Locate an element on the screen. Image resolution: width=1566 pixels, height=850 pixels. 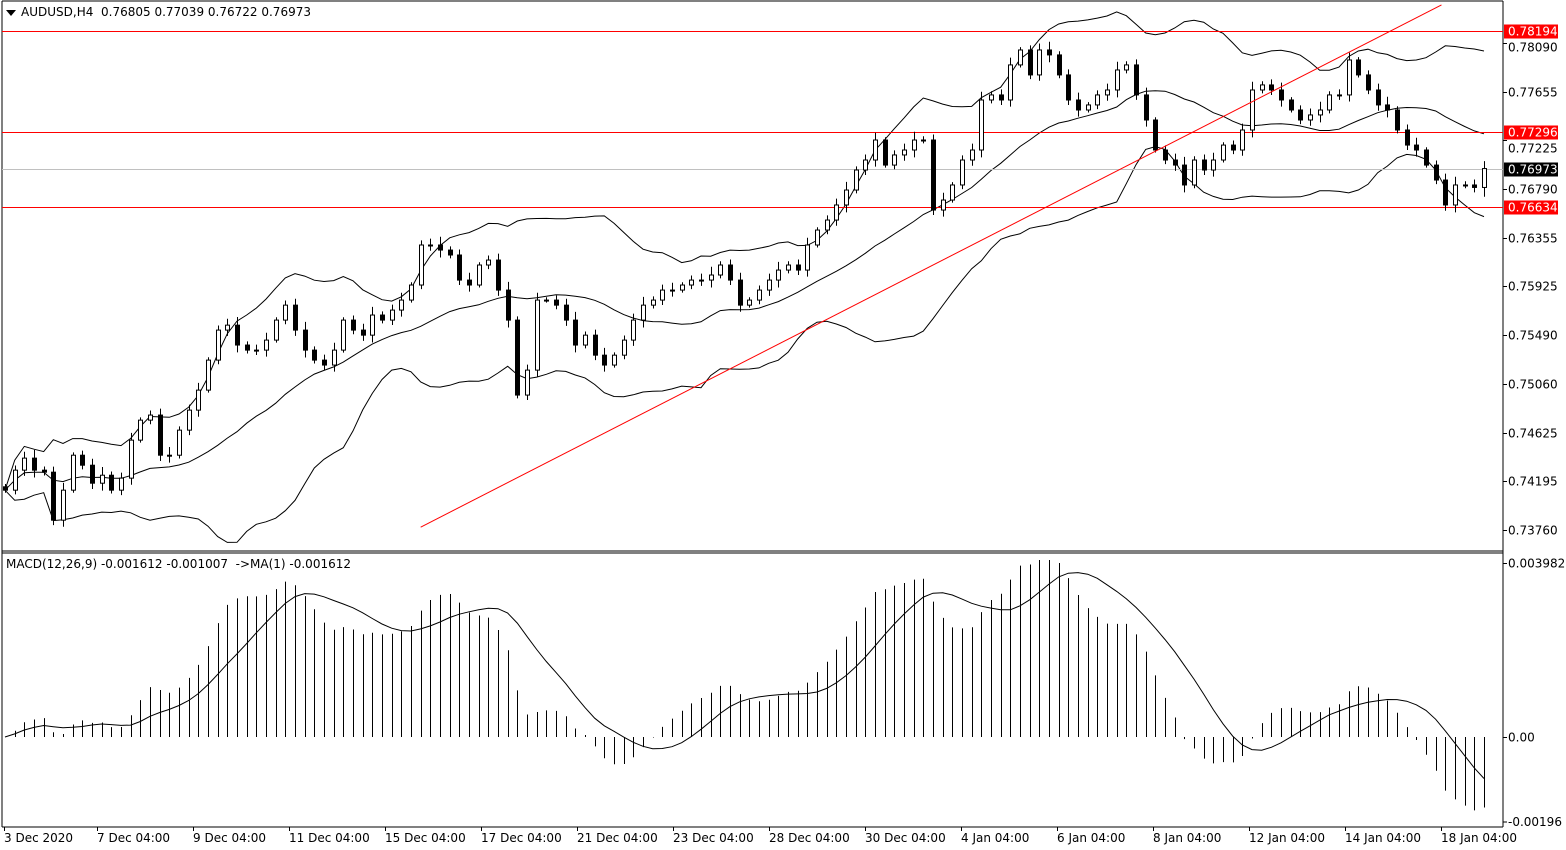
level-price-label: 0.76634 is located at coordinates (1533, 208).